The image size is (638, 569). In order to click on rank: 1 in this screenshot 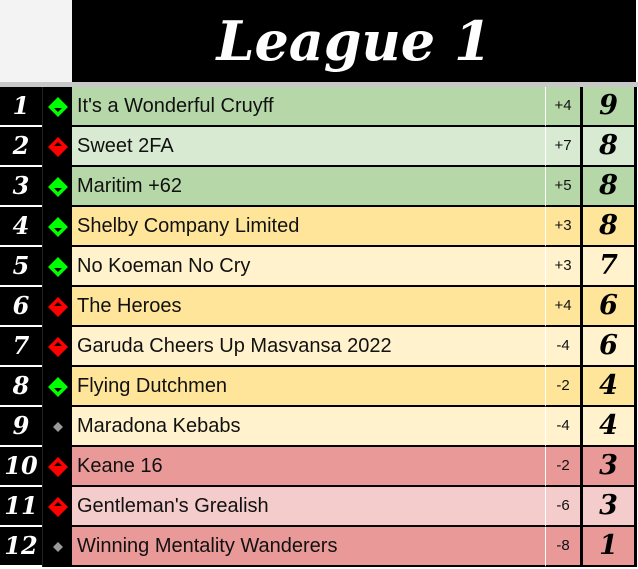, I will do `click(21, 107)`.